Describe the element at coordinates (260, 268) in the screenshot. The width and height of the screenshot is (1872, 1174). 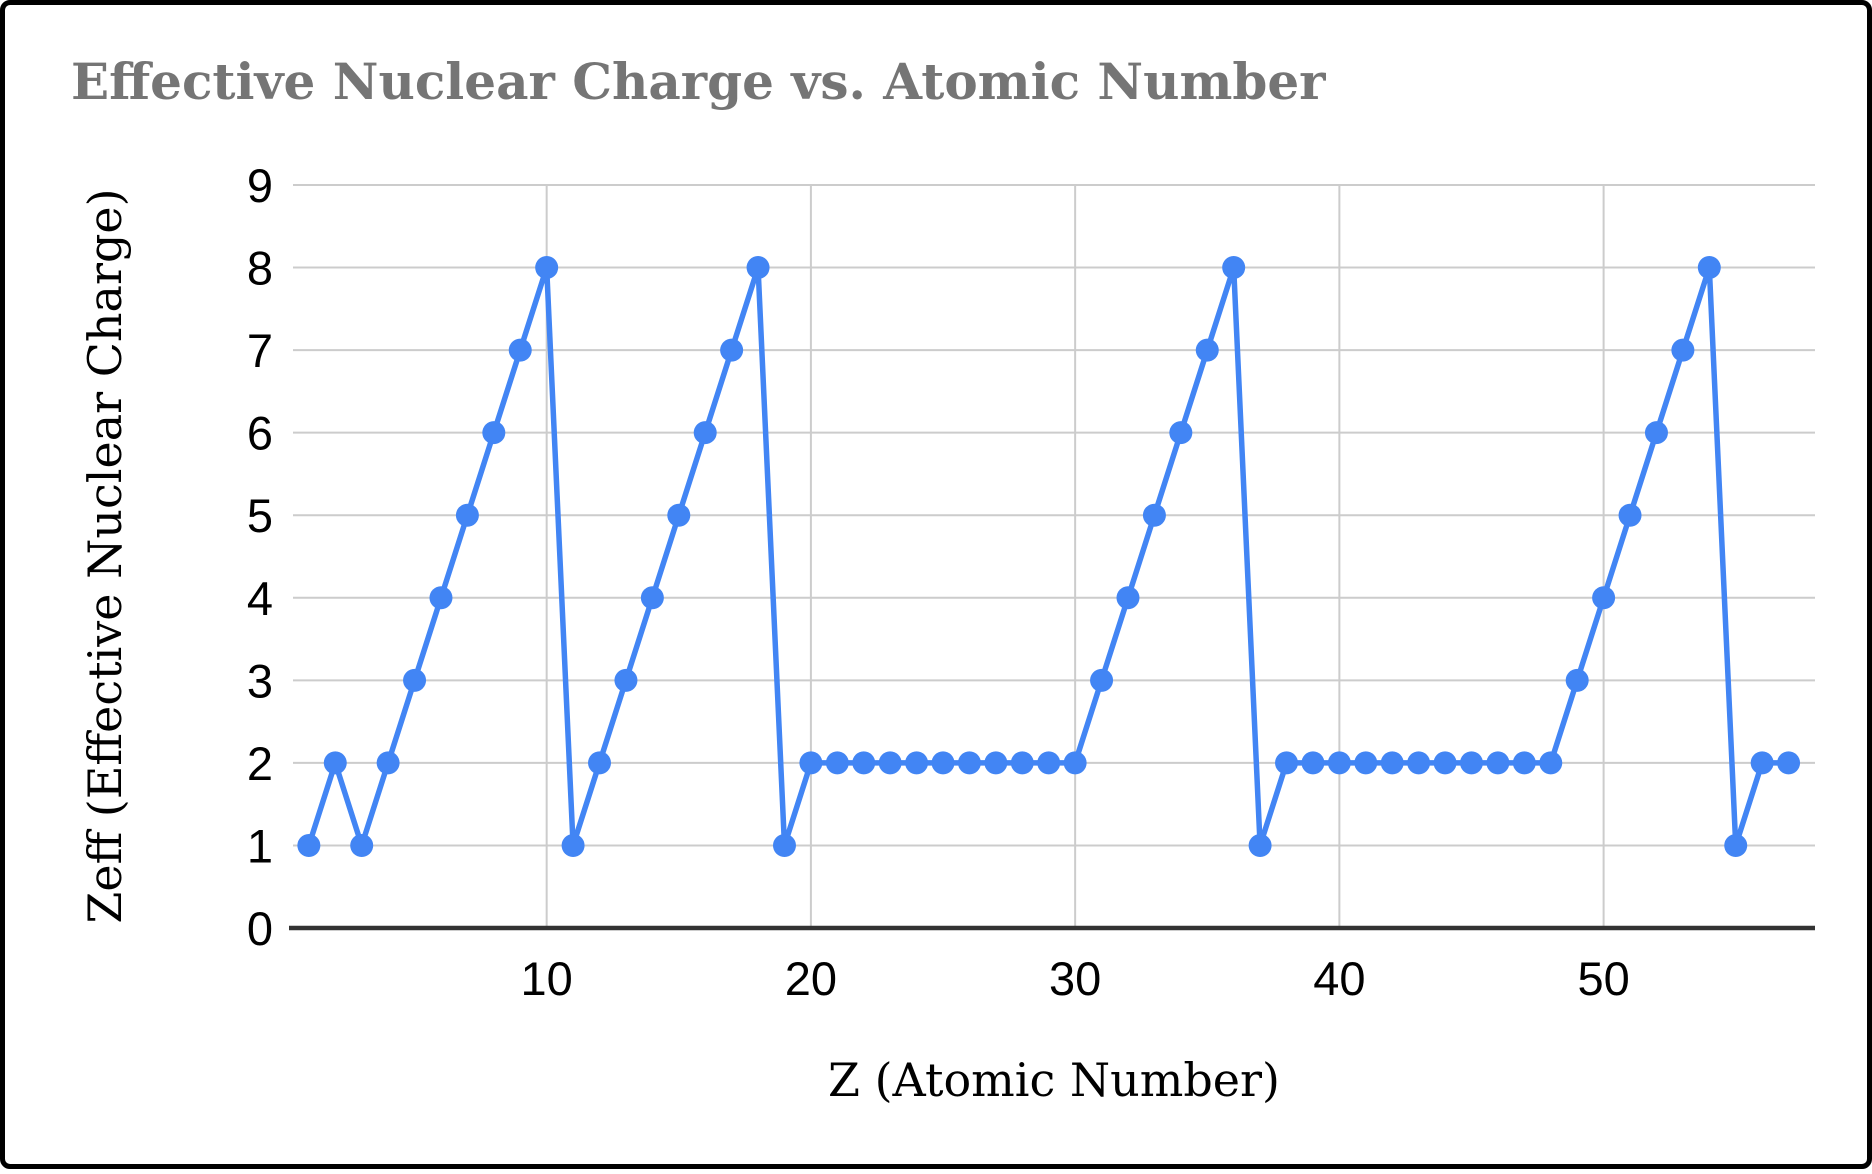
I see `y-tick-label: 8` at that location.